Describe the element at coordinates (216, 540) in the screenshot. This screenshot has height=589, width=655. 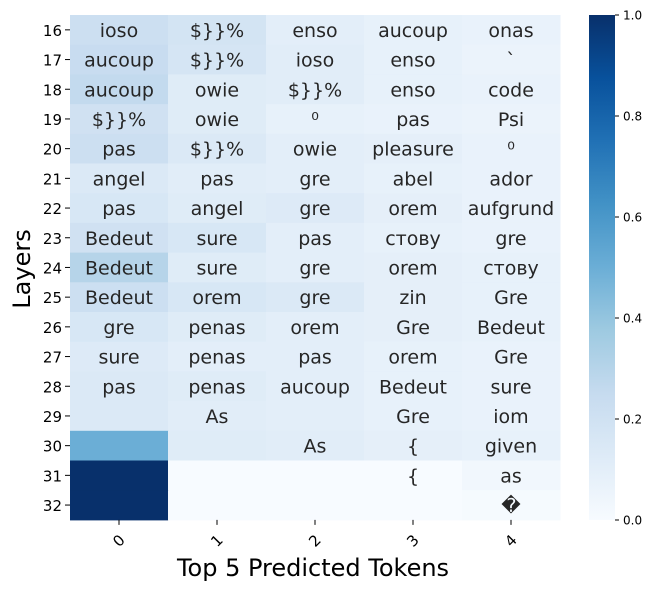
I see `x-tick-label: 1` at that location.